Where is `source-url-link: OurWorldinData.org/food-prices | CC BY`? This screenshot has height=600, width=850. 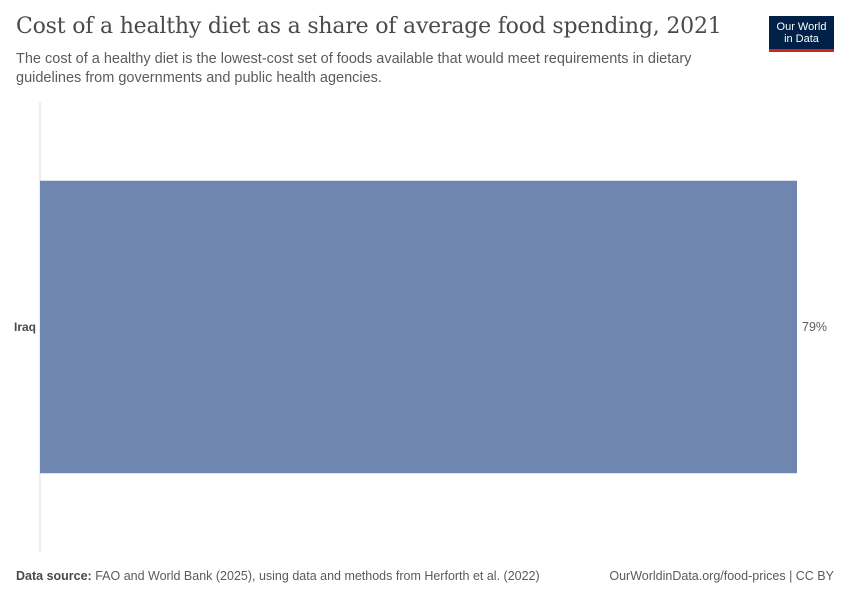
source-url-link: OurWorldinData.org/food-prices | CC BY is located at coordinates (721, 576).